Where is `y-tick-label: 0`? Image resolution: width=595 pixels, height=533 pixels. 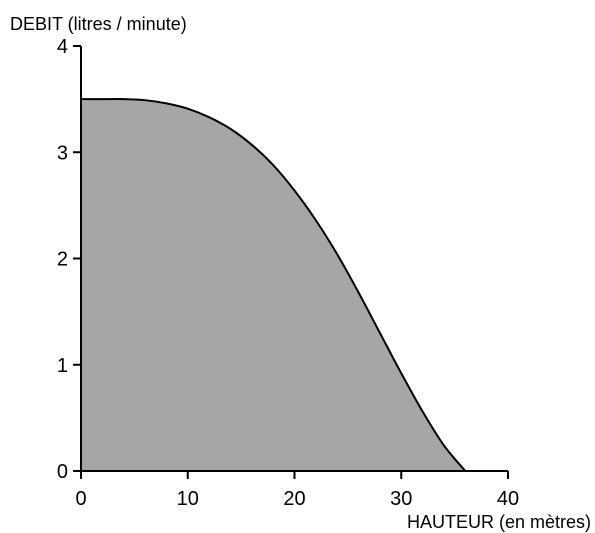
y-tick-label: 0 is located at coordinates (62, 472).